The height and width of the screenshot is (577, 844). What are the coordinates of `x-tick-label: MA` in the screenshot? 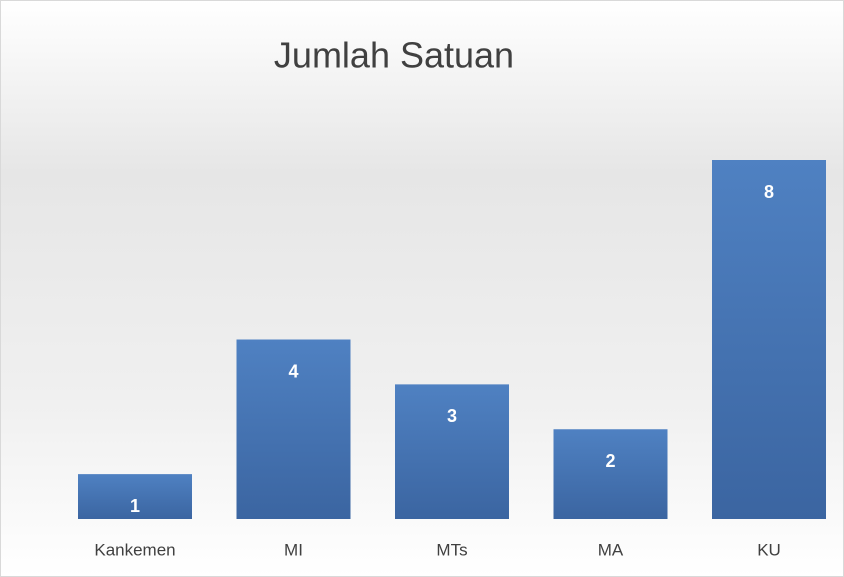 It's located at (611, 549).